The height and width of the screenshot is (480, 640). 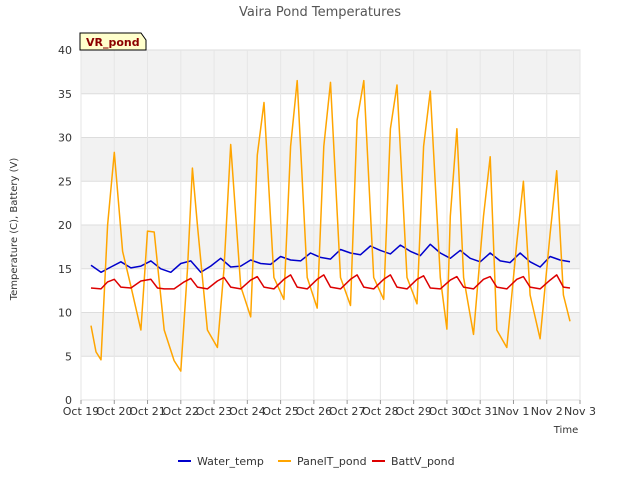 What do you see at coordinates (330, 282) in the screenshot?
I see `series-line-battv-pond` at bounding box center [330, 282].